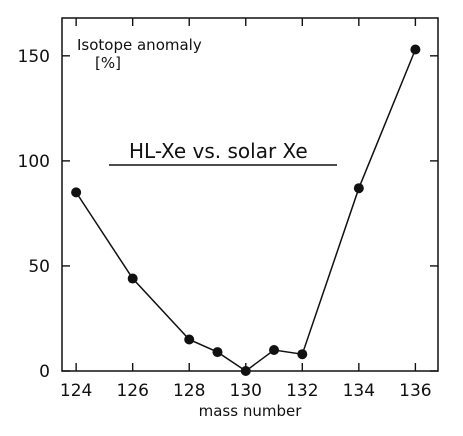 Image resolution: width=463 pixels, height=436 pixels. Describe the element at coordinates (108, 63) in the screenshot. I see `y-axis-unit: [%]` at that location.